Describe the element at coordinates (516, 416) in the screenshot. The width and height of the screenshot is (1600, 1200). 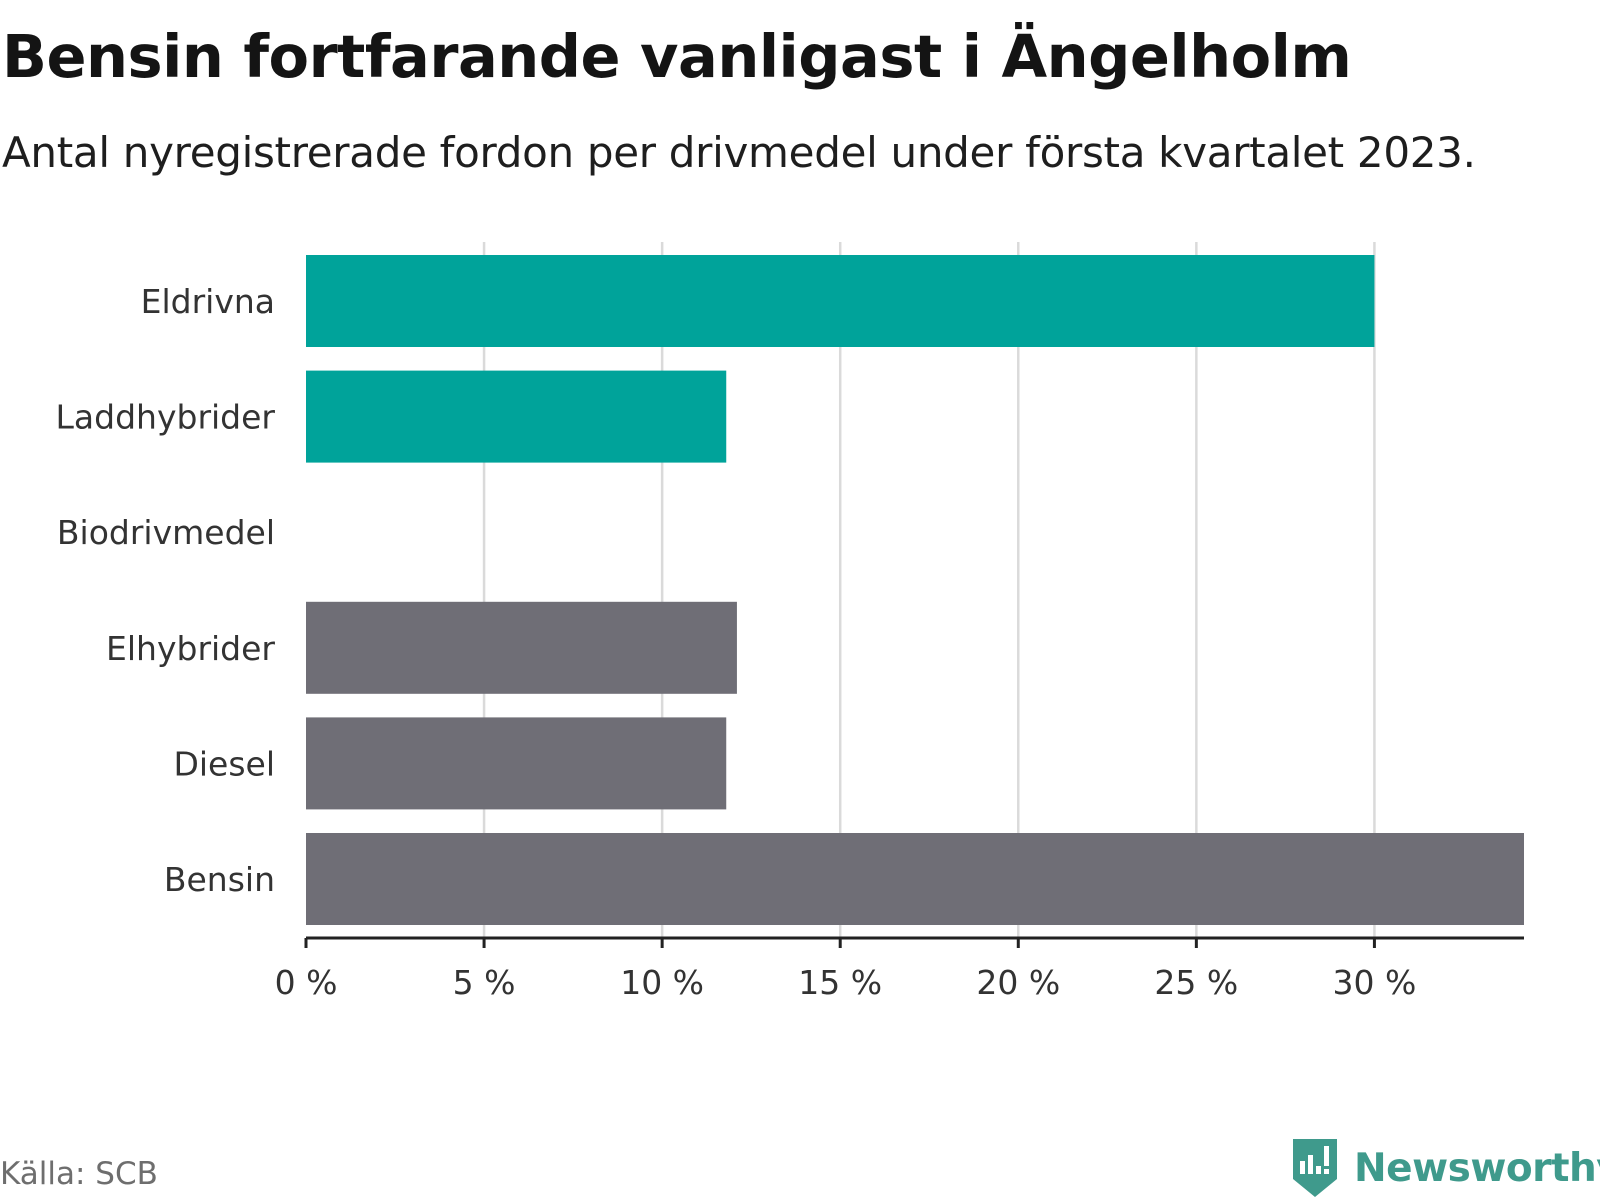
I see `bar-laddhybrider` at that location.